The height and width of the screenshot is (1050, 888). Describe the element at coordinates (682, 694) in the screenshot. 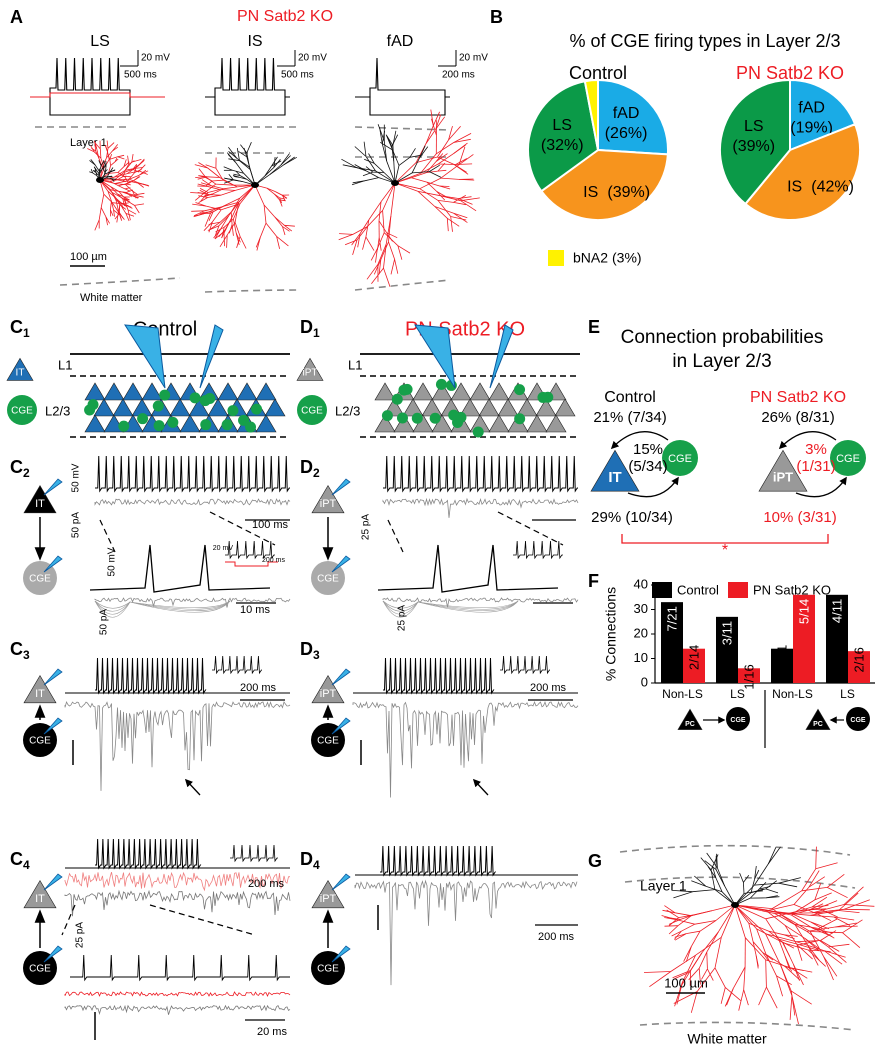

I see `x-tick-label: Non-LS` at that location.